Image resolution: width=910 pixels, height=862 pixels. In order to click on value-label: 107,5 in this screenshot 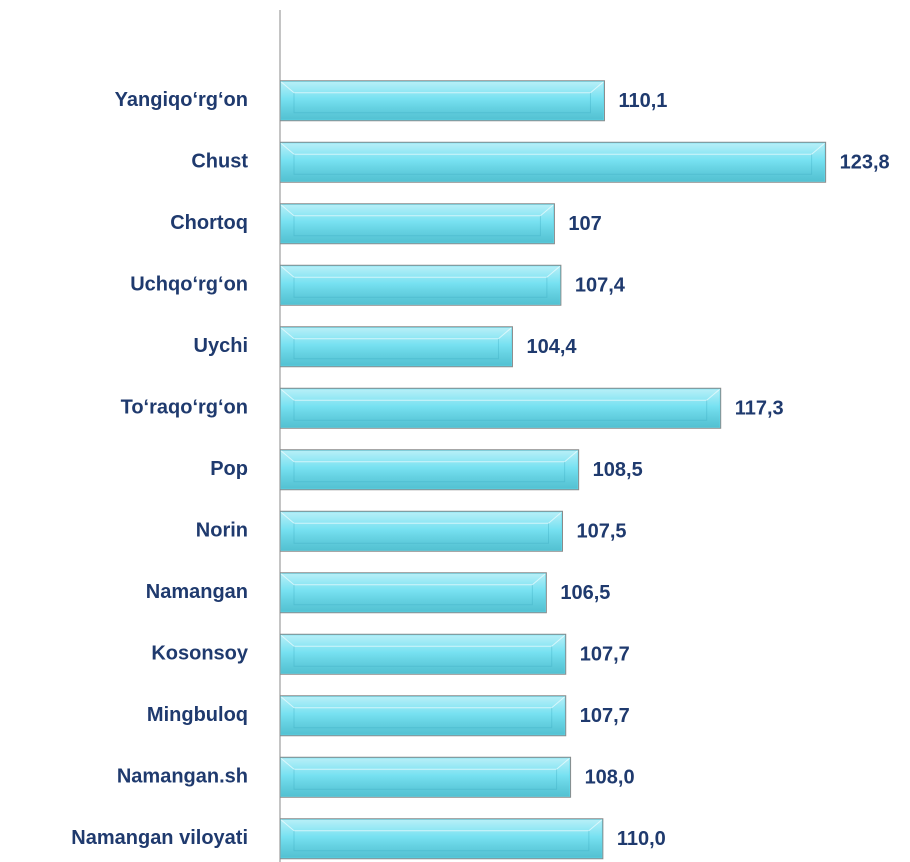, I will do `click(602, 532)`.